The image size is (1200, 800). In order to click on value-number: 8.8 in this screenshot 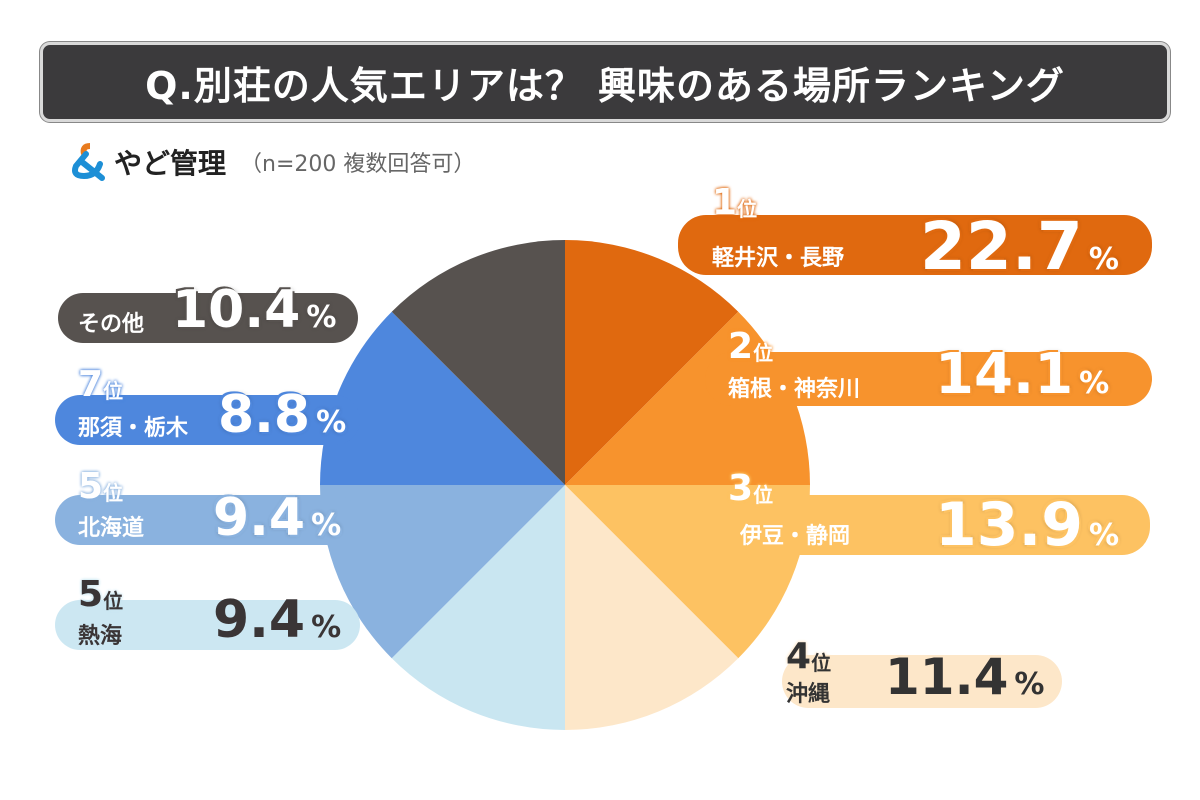, I will do `click(264, 415)`.